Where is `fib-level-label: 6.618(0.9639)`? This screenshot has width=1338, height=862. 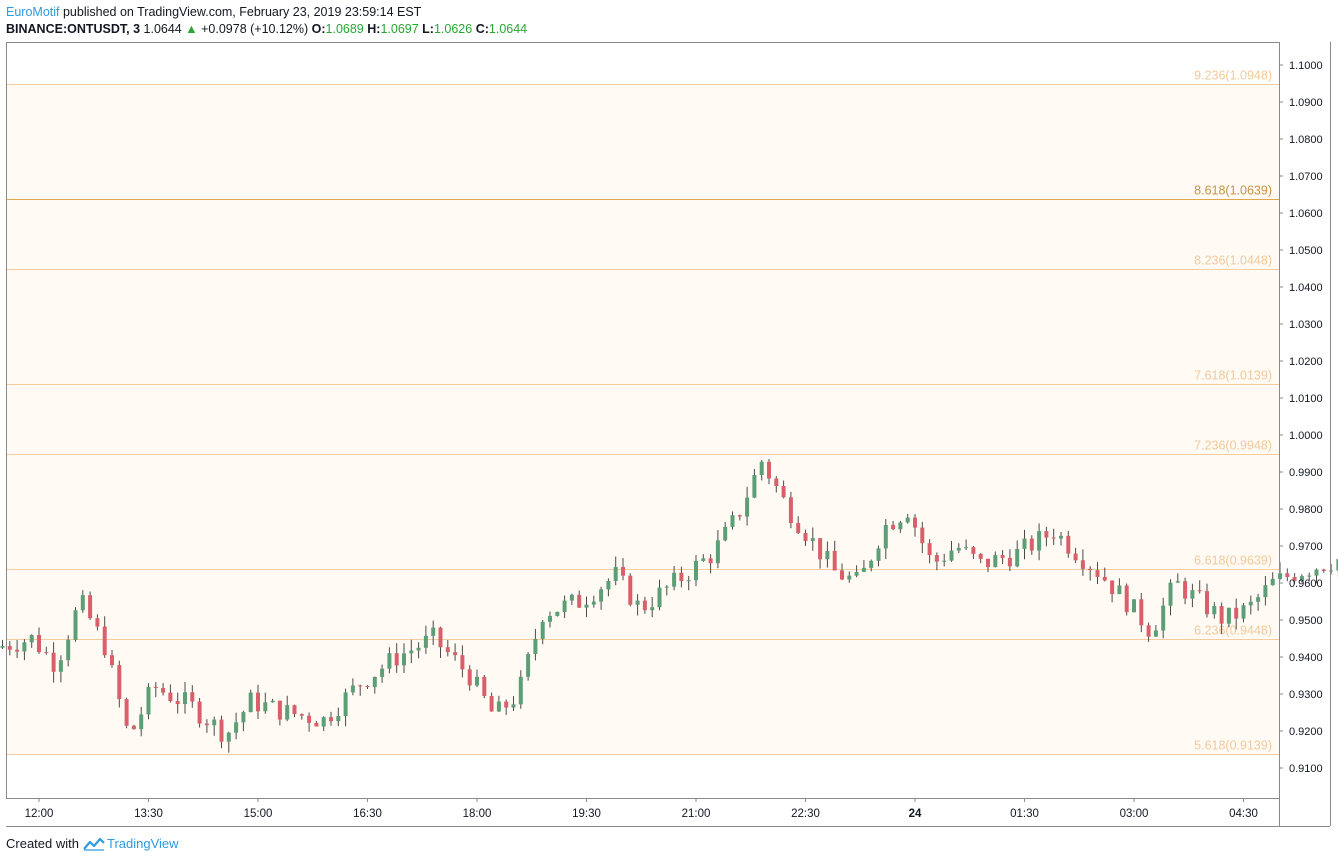 fib-level-label: 6.618(0.9639) is located at coordinates (1233, 561).